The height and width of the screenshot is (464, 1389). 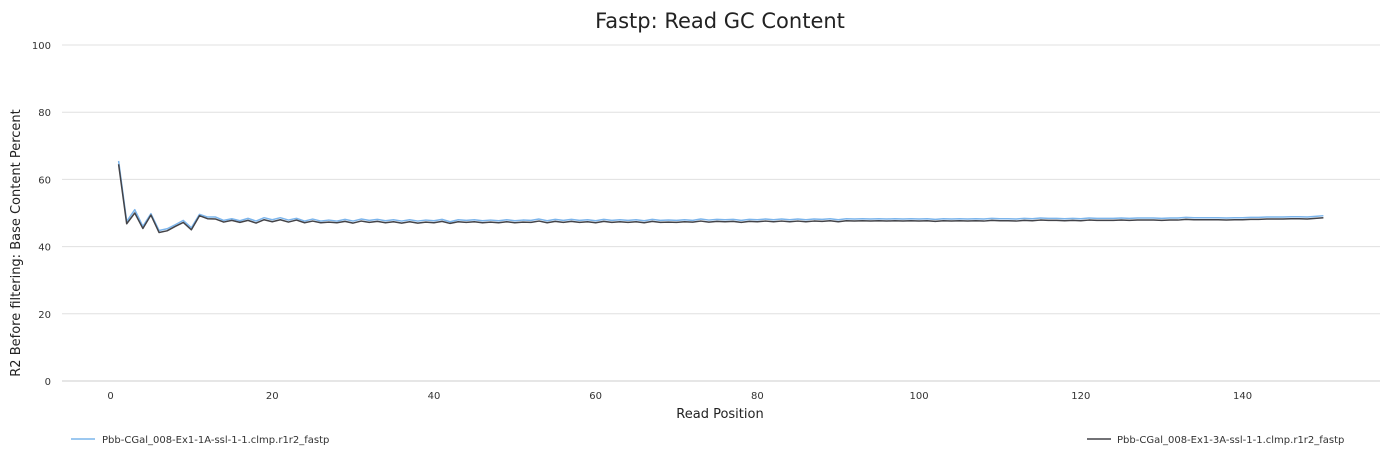 What do you see at coordinates (757, 396) in the screenshot?
I see `x-tick-label: 80` at bounding box center [757, 396].